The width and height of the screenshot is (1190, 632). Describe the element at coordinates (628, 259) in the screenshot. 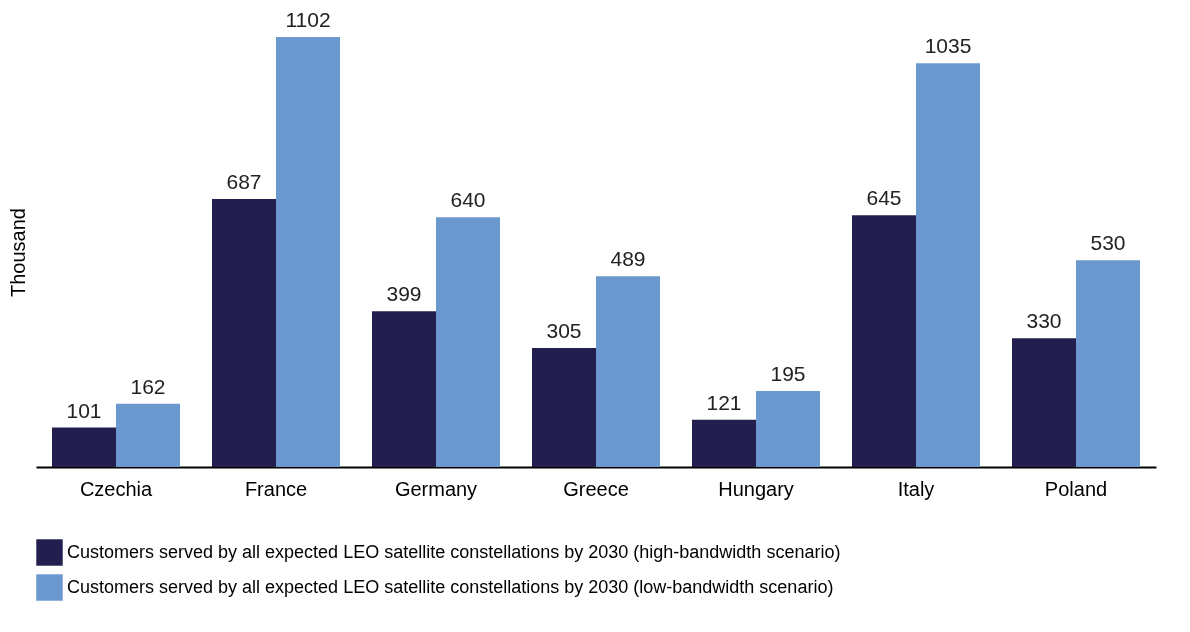

I see `data-label: 489` at that location.